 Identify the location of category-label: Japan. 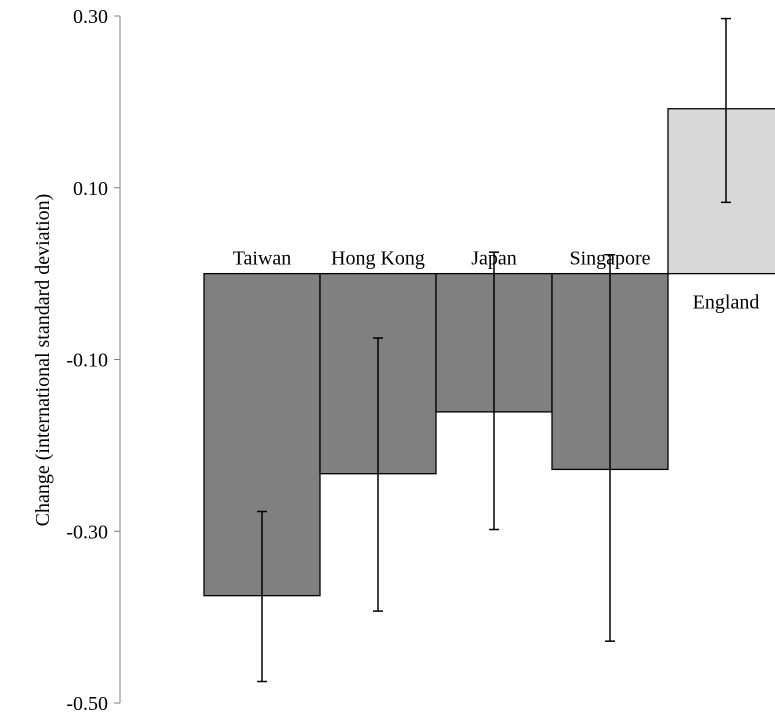
(494, 259).